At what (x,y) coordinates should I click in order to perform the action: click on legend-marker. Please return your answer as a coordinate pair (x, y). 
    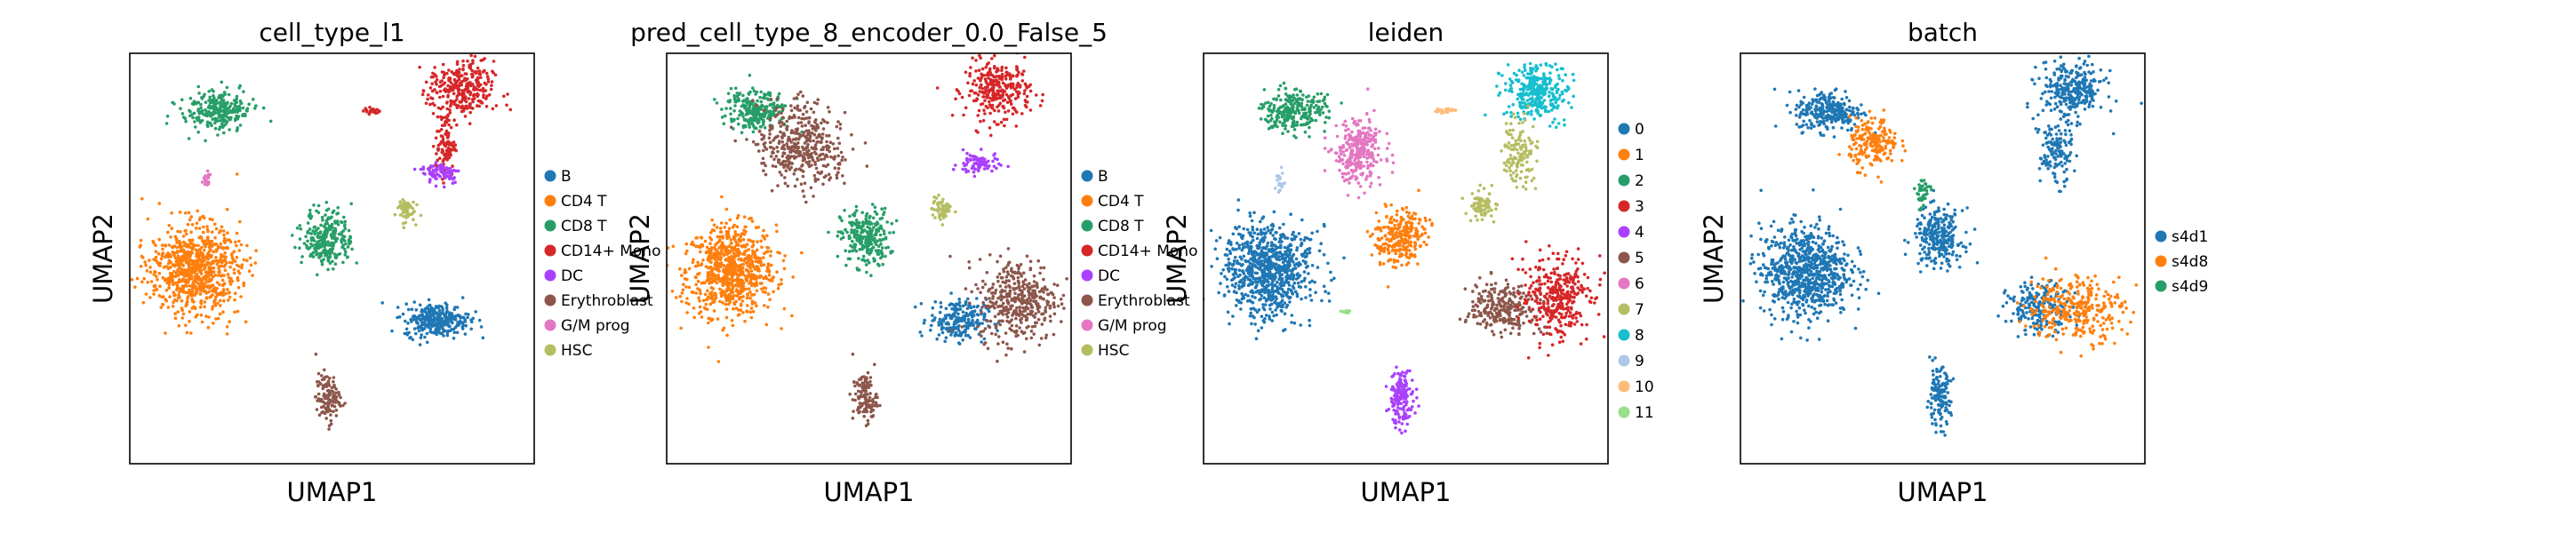
    Looking at the image, I should click on (550, 275).